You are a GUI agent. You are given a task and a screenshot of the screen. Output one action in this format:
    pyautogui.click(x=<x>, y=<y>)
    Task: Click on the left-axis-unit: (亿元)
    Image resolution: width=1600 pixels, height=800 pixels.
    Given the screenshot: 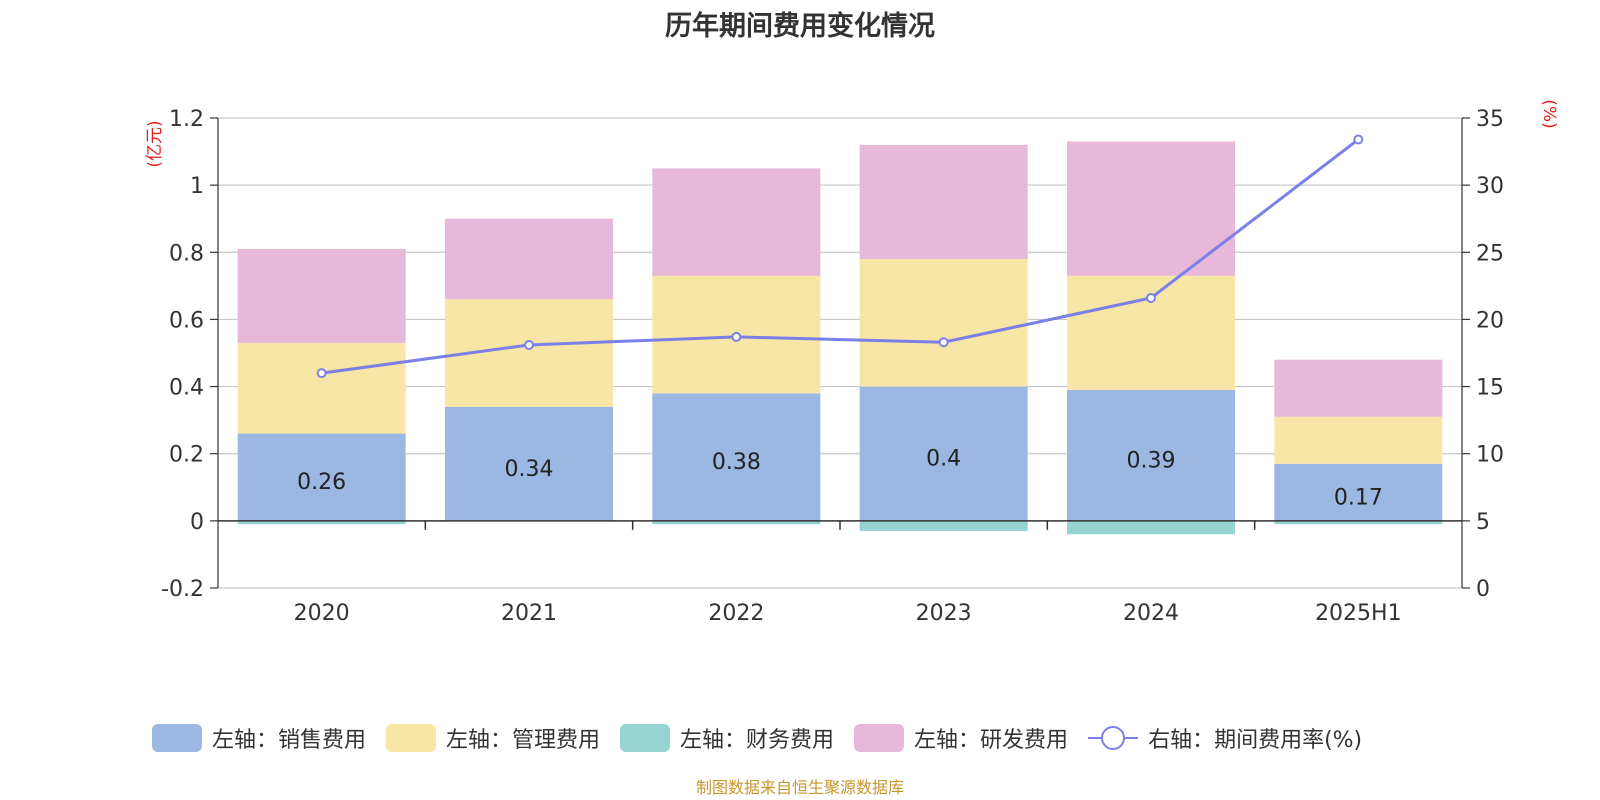 What is the action you would take?
    pyautogui.click(x=155, y=143)
    